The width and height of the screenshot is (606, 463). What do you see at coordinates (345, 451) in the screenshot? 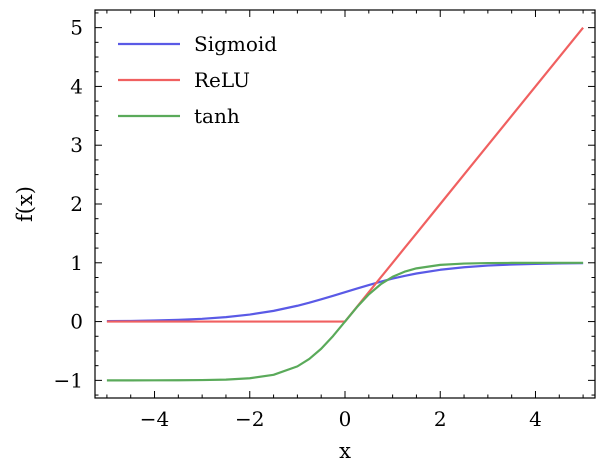
I see `x-axis-label: x` at bounding box center [345, 451].